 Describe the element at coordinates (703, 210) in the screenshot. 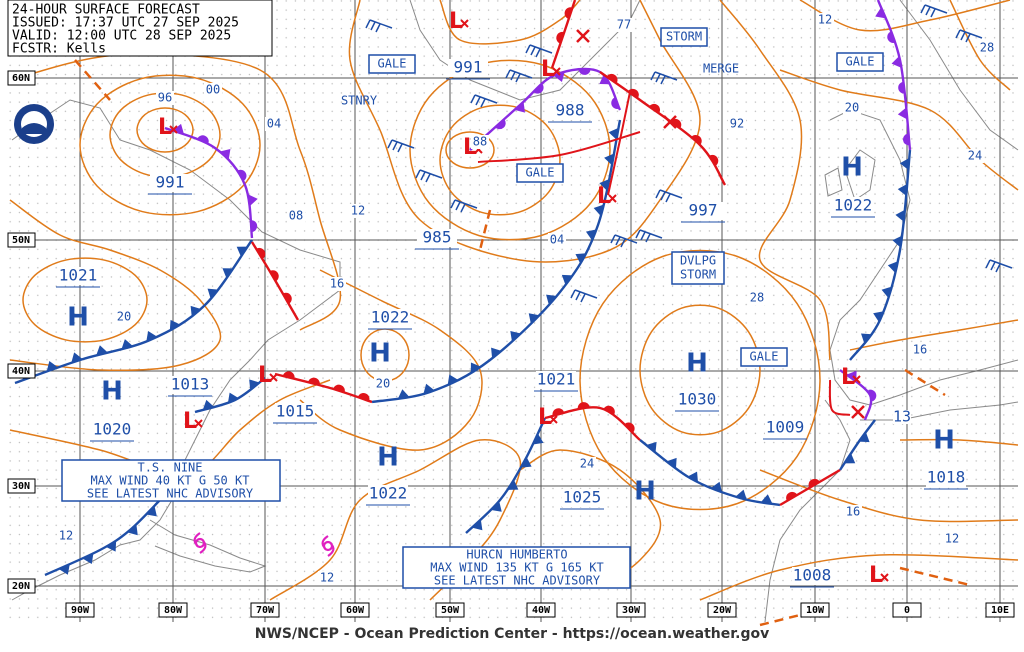

I see `central-pressure: 997` at that location.